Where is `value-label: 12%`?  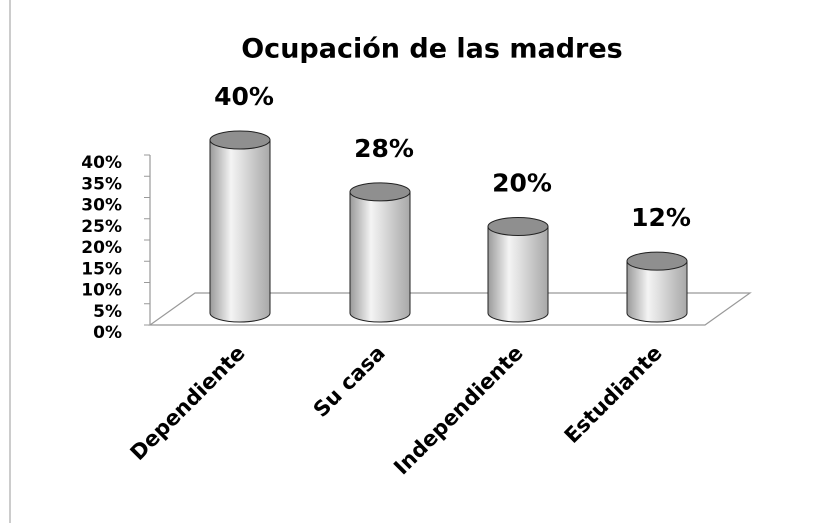
value-label: 12% is located at coordinates (661, 217).